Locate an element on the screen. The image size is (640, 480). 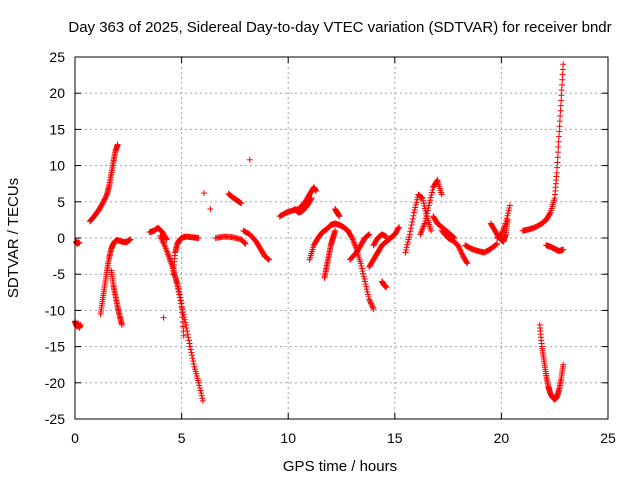
y-tick-label: 0 is located at coordinates (61, 238).